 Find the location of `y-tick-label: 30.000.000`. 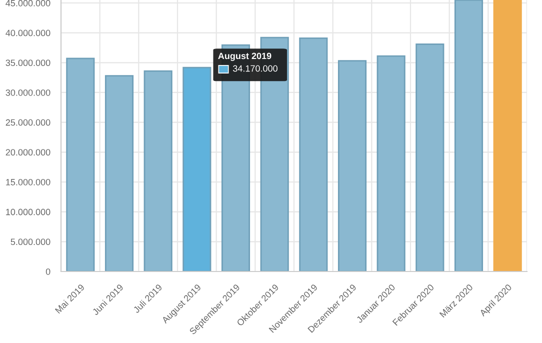

y-tick-label: 30.000.000 is located at coordinates (28, 92).